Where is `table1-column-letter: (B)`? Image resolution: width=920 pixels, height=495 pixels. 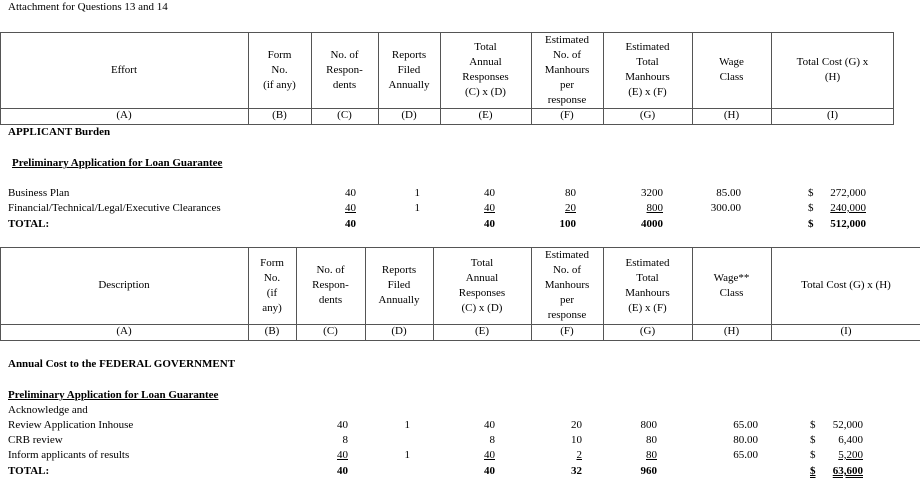 table1-column-letter: (B) is located at coordinates (279, 115).